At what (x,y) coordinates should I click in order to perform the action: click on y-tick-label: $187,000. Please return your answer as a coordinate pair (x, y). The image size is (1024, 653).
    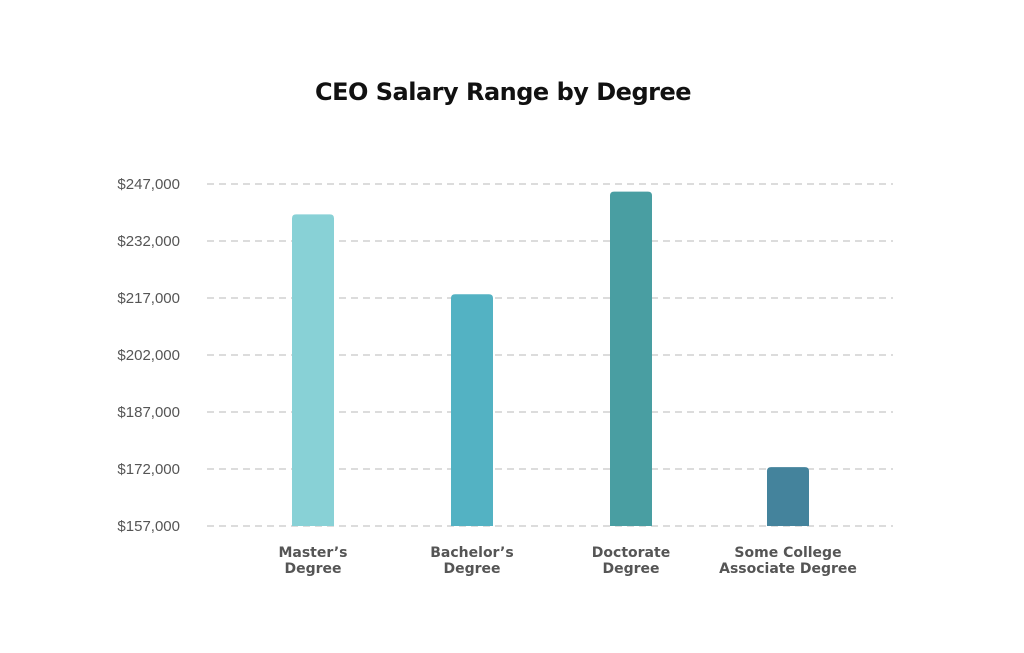
    Looking at the image, I should click on (148, 412).